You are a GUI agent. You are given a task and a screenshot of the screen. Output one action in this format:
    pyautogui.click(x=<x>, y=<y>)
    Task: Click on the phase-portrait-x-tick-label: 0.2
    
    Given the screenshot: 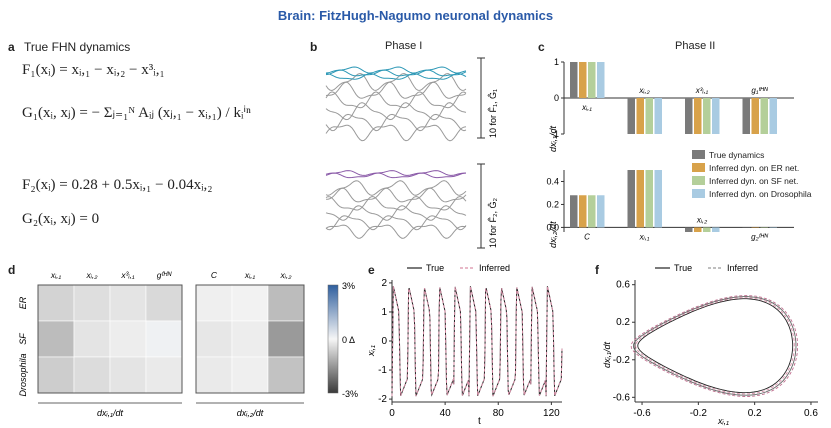 What is the action you would take?
    pyautogui.click(x=755, y=413)
    